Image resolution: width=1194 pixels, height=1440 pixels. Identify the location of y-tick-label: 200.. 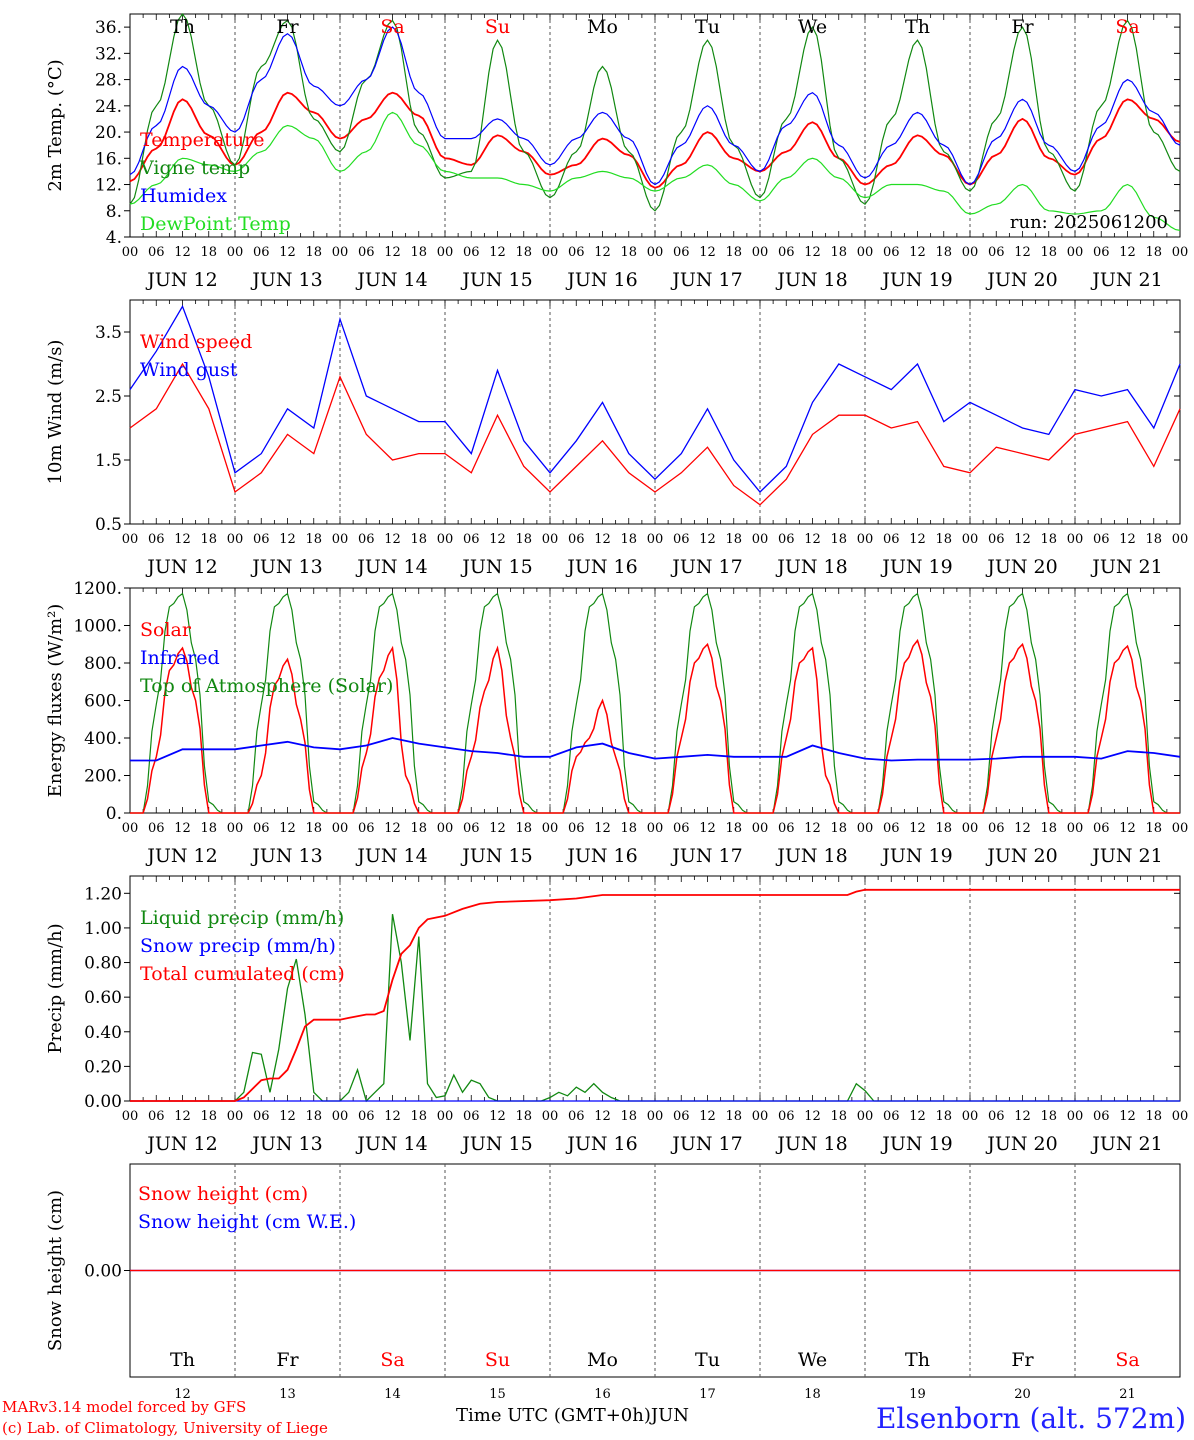
(103, 777).